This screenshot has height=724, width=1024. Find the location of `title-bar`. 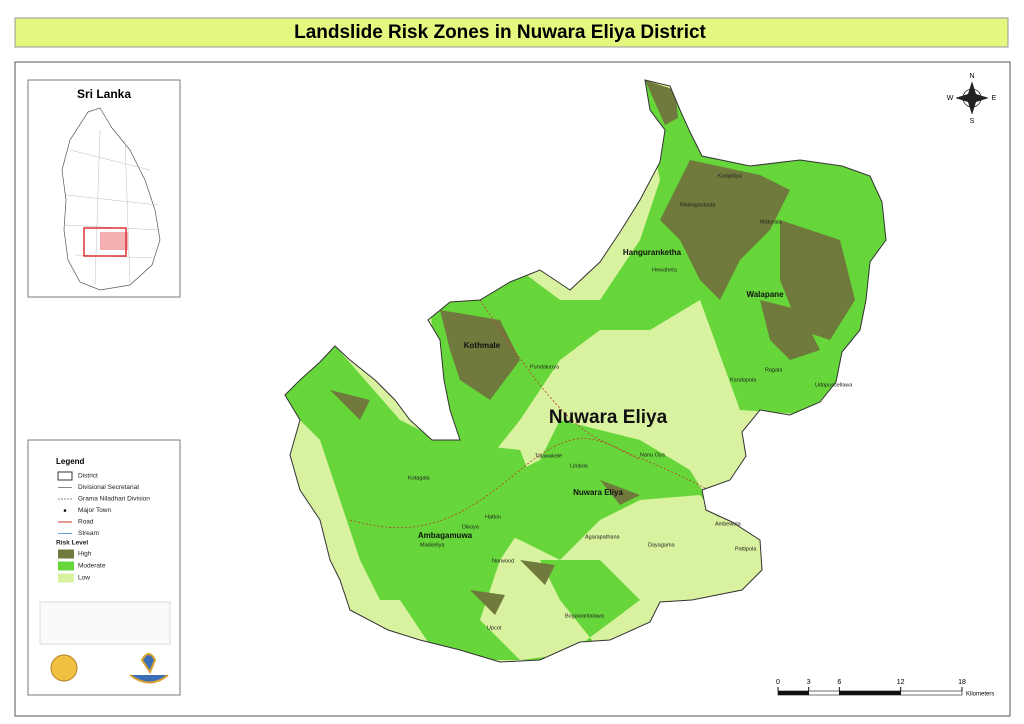

title-bar is located at coordinates (511, 32).